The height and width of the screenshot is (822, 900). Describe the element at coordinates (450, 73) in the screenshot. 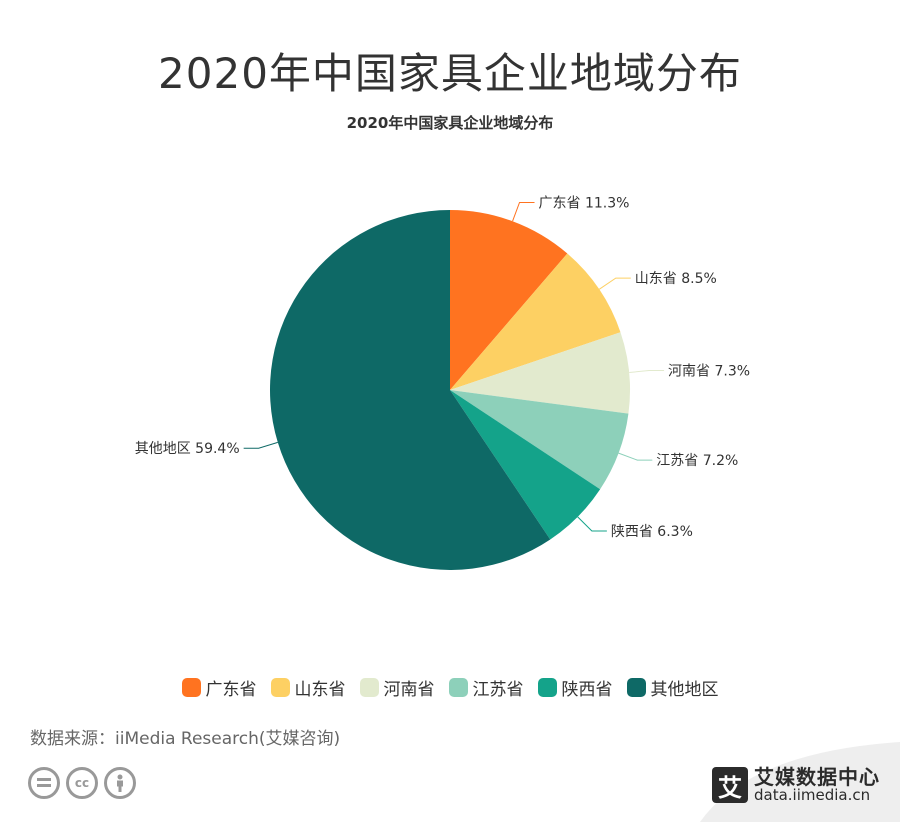

I see `page-title: 2020年中国家具企业地域分布` at that location.